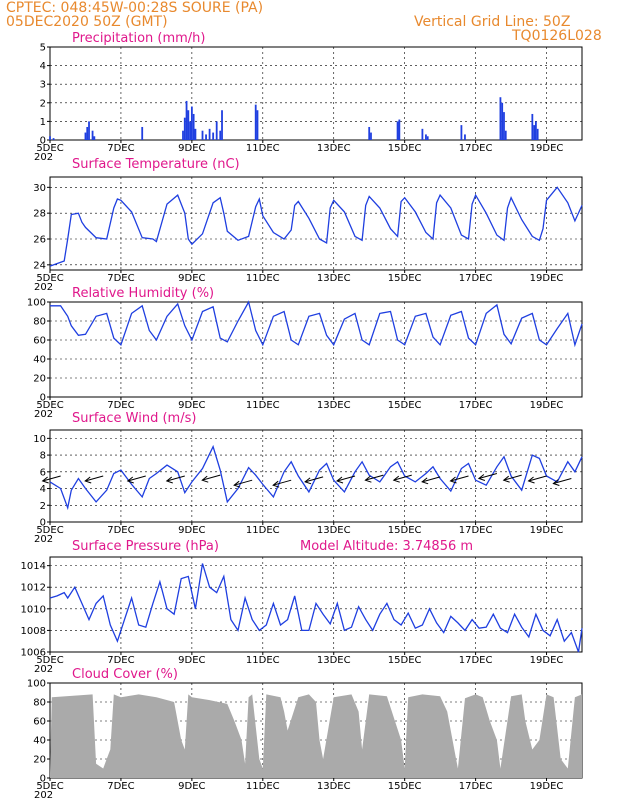 The image size is (618, 800). I want to click on temp-ytick-label: 26, so click(39, 240).